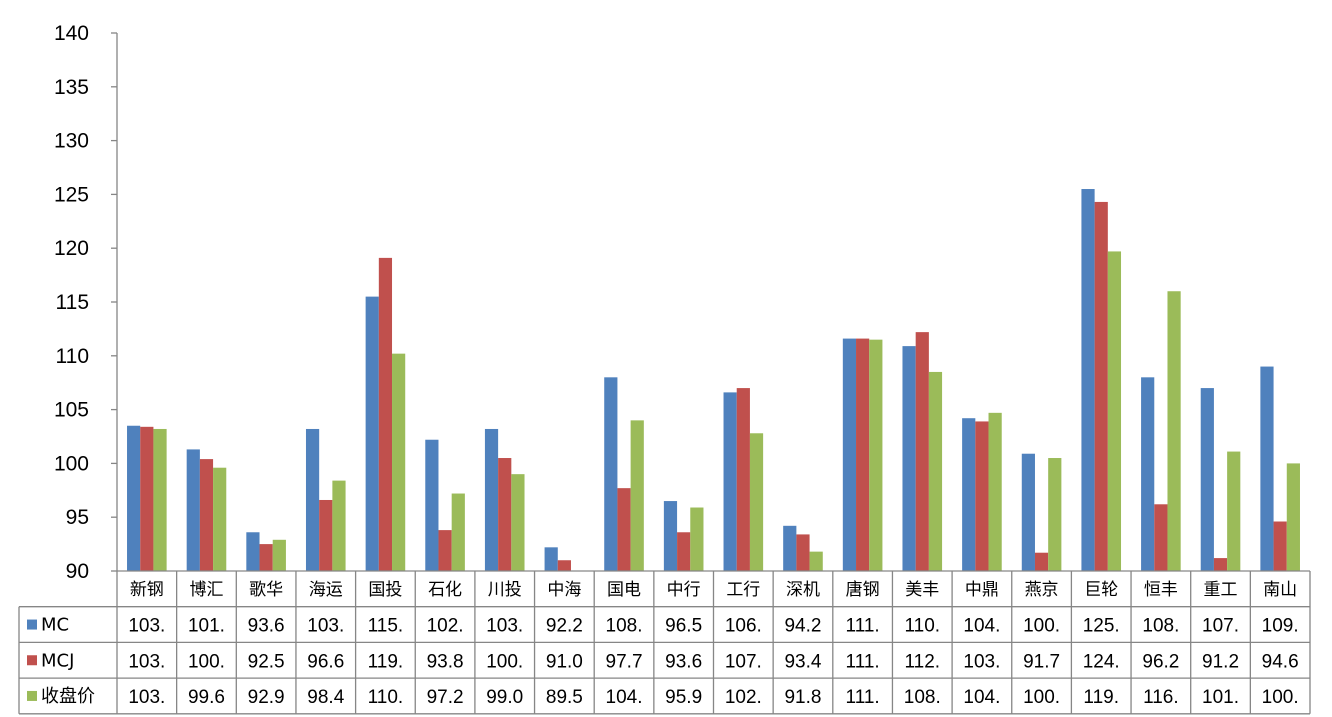 The image size is (1332, 717). Describe the element at coordinates (193, 510) in the screenshot. I see `bar-MC-博汇` at that location.